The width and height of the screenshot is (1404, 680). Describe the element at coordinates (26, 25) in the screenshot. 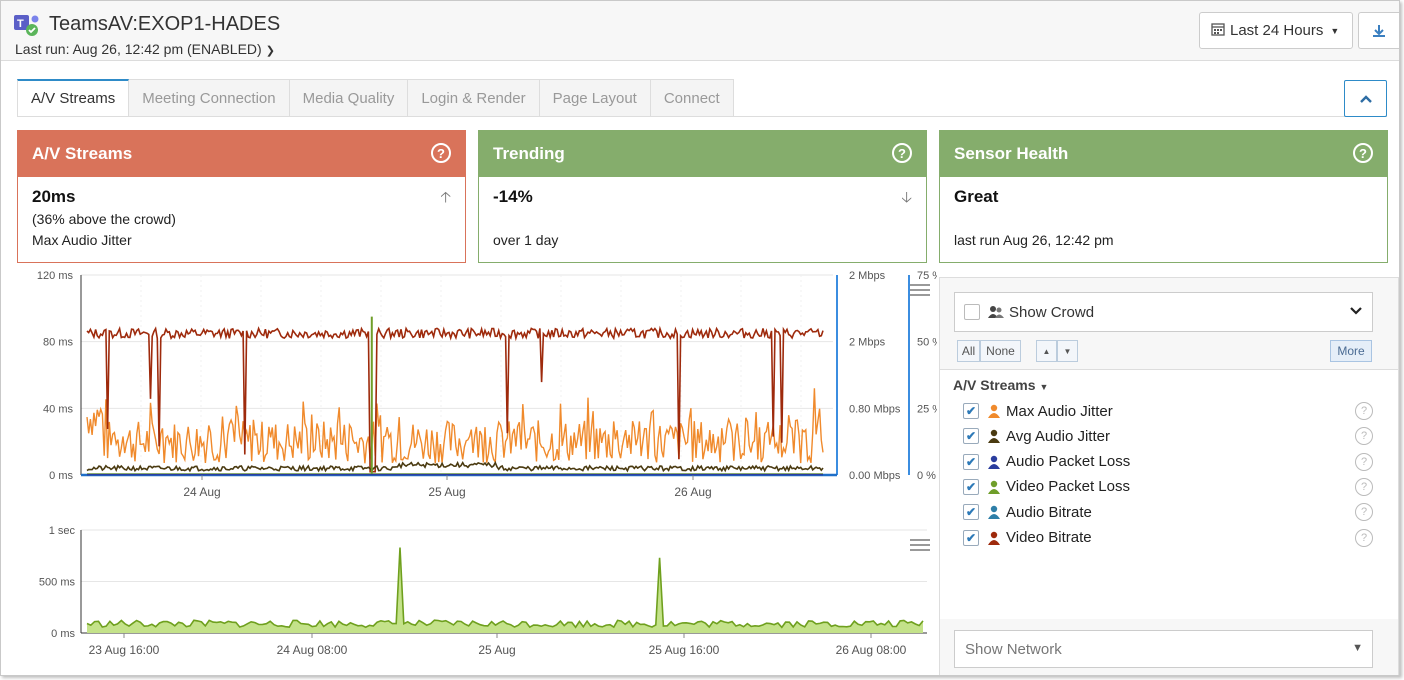

I see `teams-logo-icon: T` at that location.